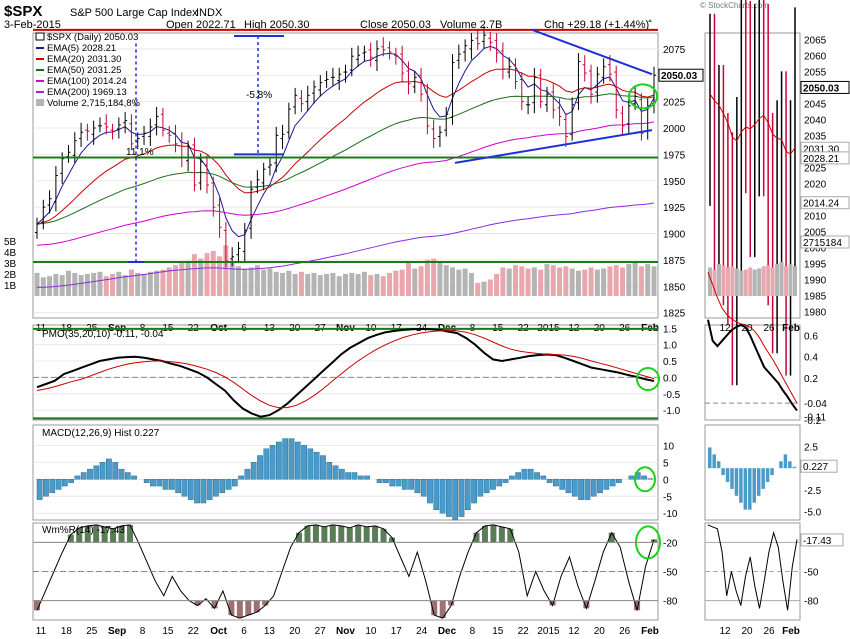  I want to click on inset-price-tick: 2065, so click(815, 40).